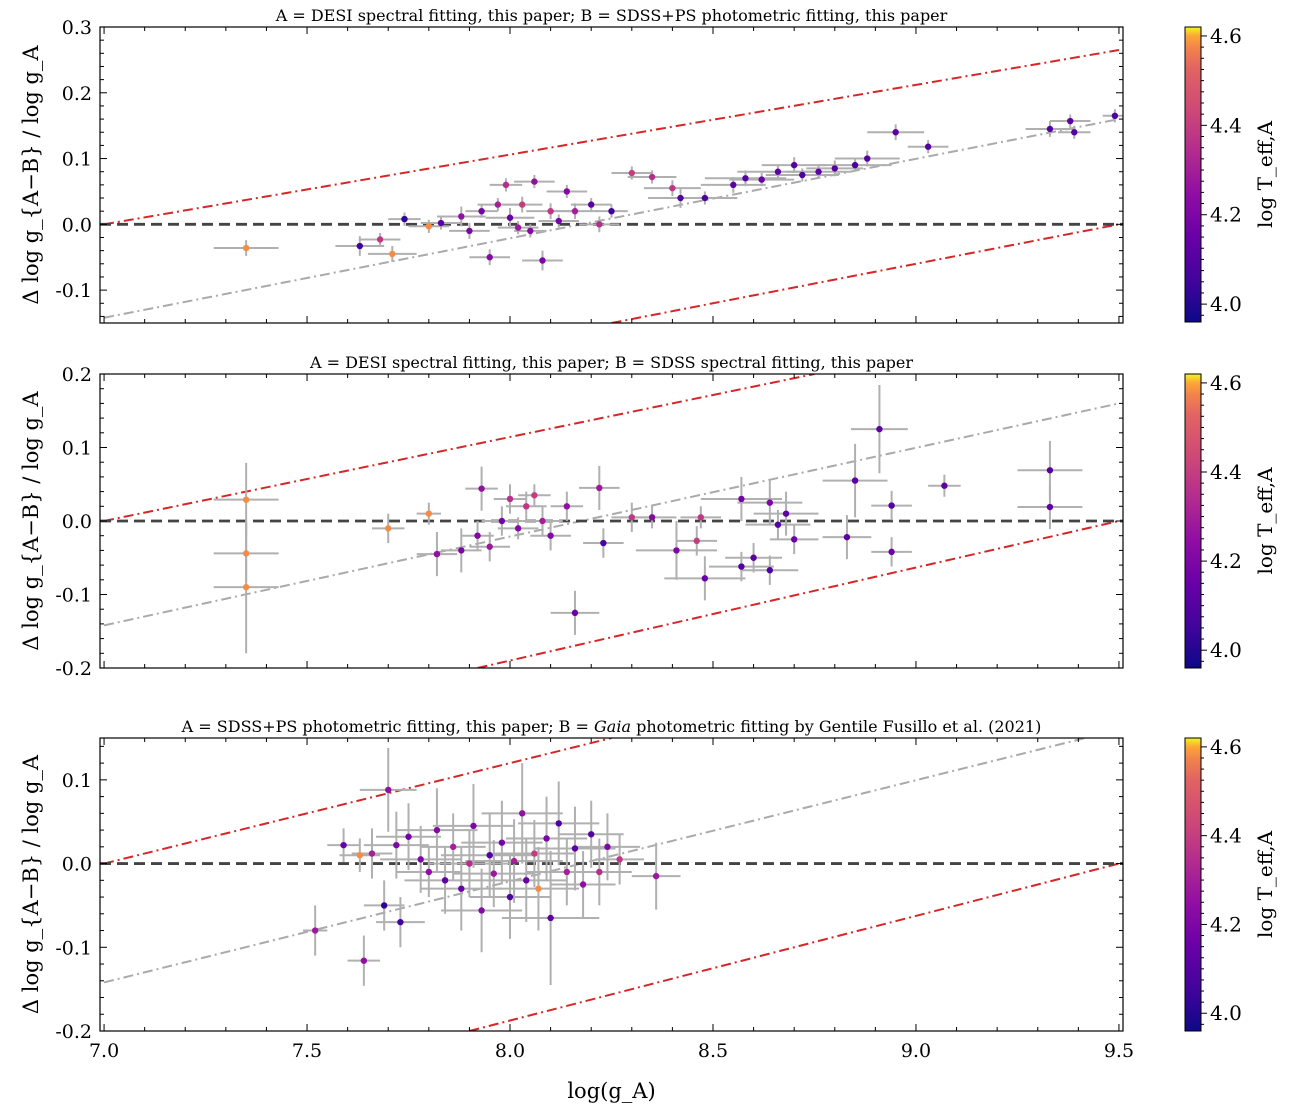 The height and width of the screenshot is (1111, 1312). What do you see at coordinates (1226, 747) in the screenshot?
I see `colorbar-tick-label: 4.6` at bounding box center [1226, 747].